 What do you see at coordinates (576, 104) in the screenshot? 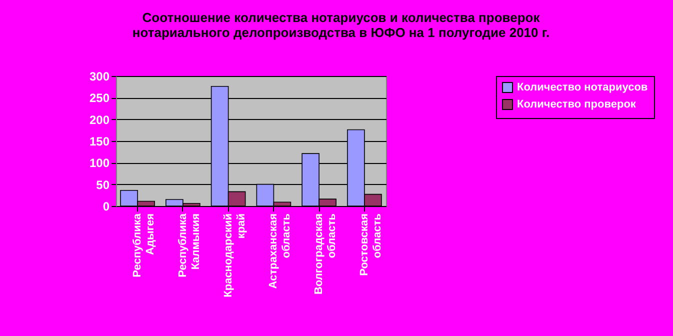
I see `legend-label: Количество проверок` at bounding box center [576, 104].